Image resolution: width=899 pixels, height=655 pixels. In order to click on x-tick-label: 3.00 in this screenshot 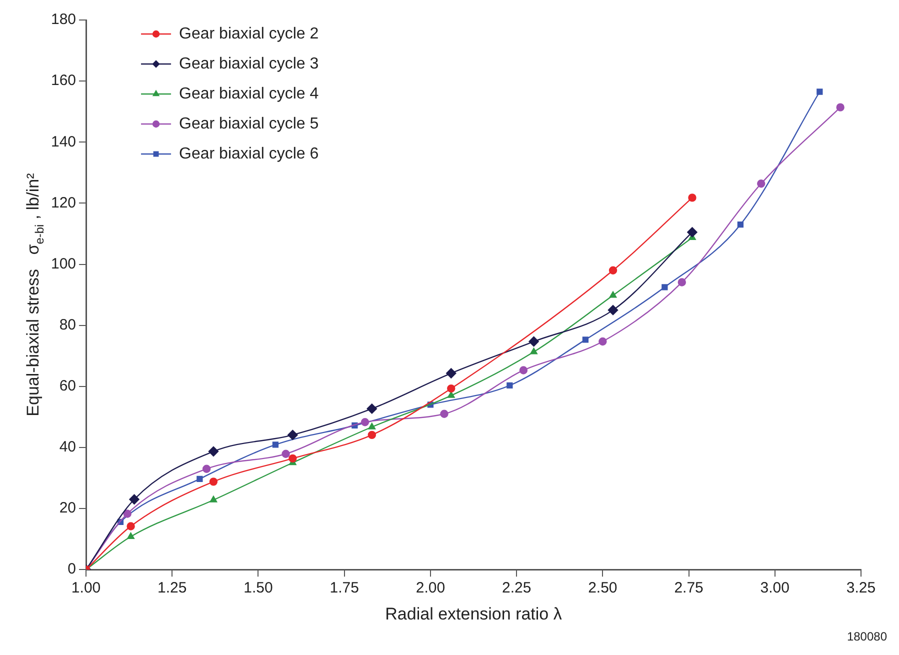, I will do `click(775, 588)`.